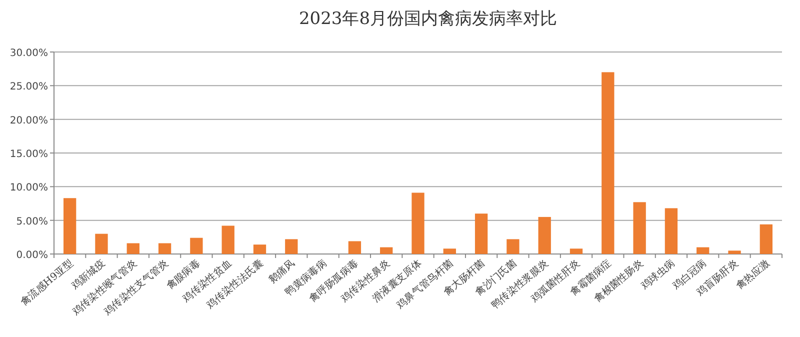 Image resolution: width=800 pixels, height=337 pixels. What do you see at coordinates (32, 222) in the screenshot?
I see `y-tick-label: 5.00%` at bounding box center [32, 222].